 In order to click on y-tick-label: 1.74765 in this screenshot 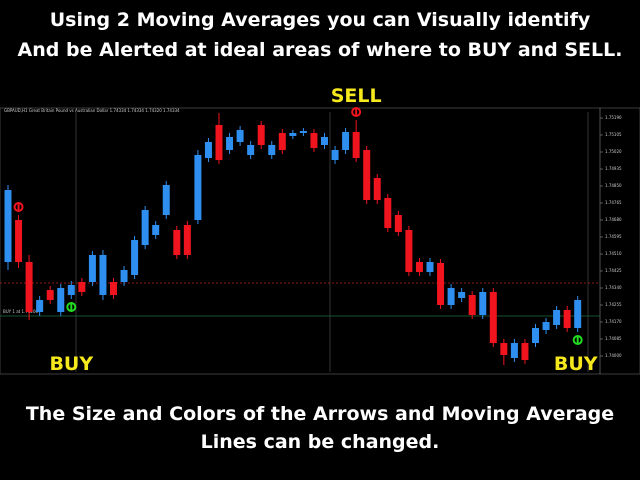, I will do `click(613, 202)`.